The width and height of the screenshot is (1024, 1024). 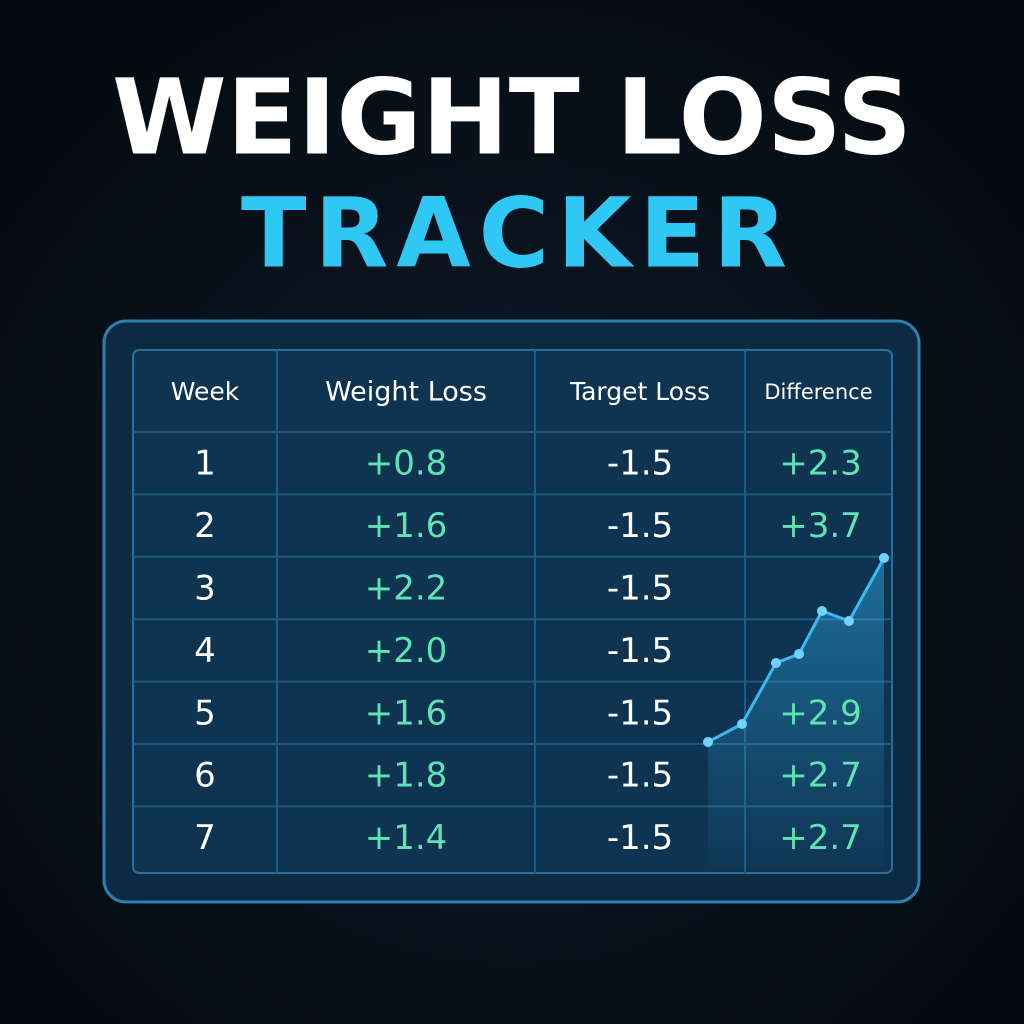 What do you see at coordinates (406, 392) in the screenshot?
I see `column-header: Weight Loss` at bounding box center [406, 392].